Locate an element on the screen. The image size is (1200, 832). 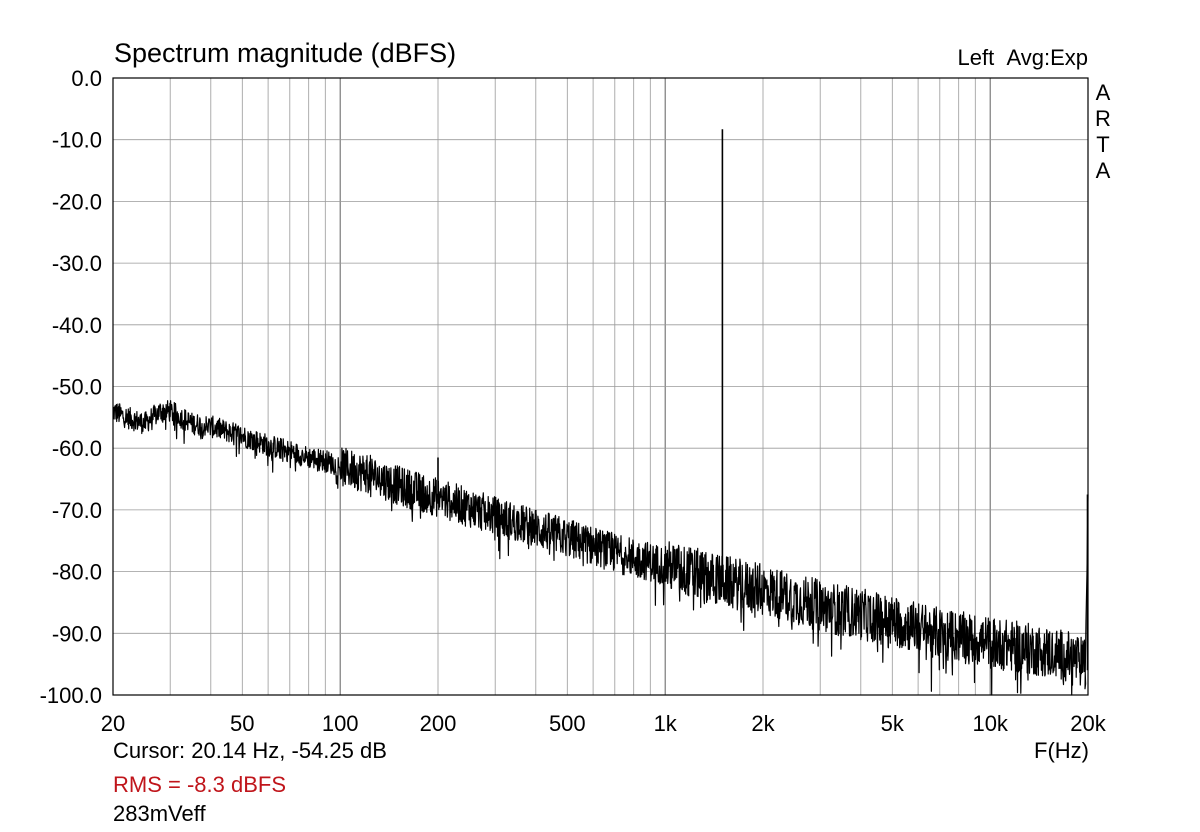
y-tick-label: 0.0 is located at coordinates (86, 78).